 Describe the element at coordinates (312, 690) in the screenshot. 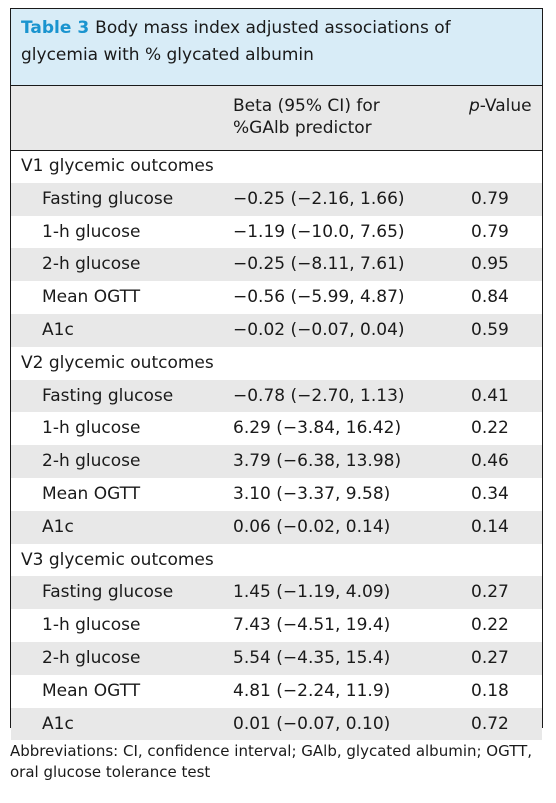

I see `beta-ci-value: 4.81 (−2.24, 11.9)` at that location.